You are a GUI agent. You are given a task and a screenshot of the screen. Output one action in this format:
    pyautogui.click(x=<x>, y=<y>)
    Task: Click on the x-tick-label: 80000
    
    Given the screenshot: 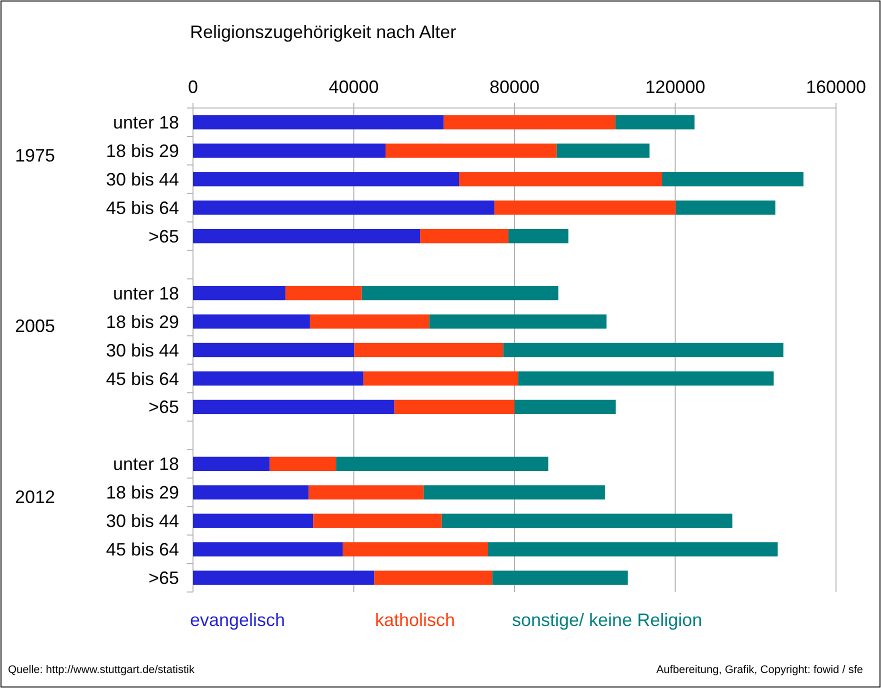 What is the action you would take?
    pyautogui.click(x=514, y=87)
    